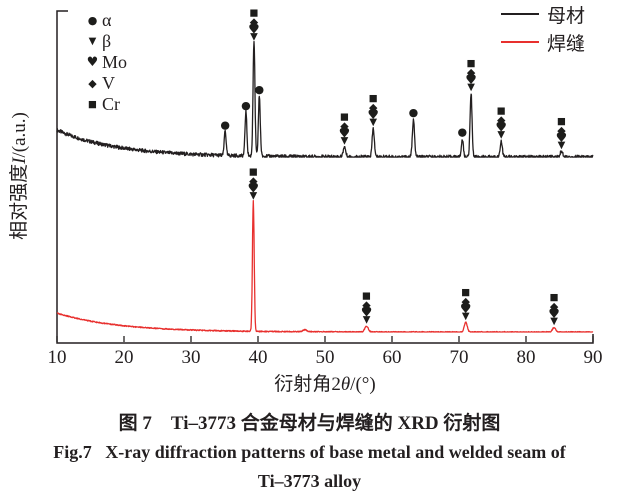  What do you see at coordinates (543, 42) in the screenshot?
I see `legend-item: 焊缝` at bounding box center [543, 42].